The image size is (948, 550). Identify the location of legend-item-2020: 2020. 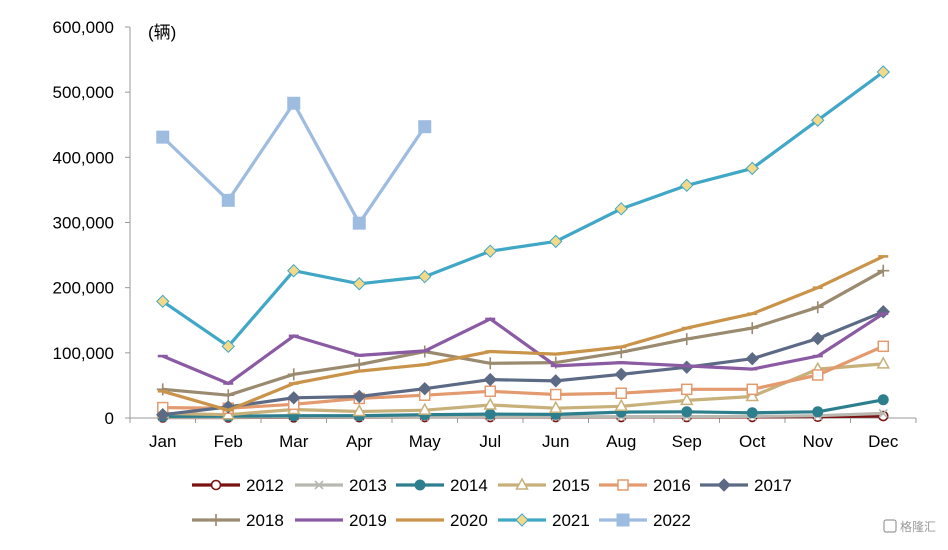
(442, 520).